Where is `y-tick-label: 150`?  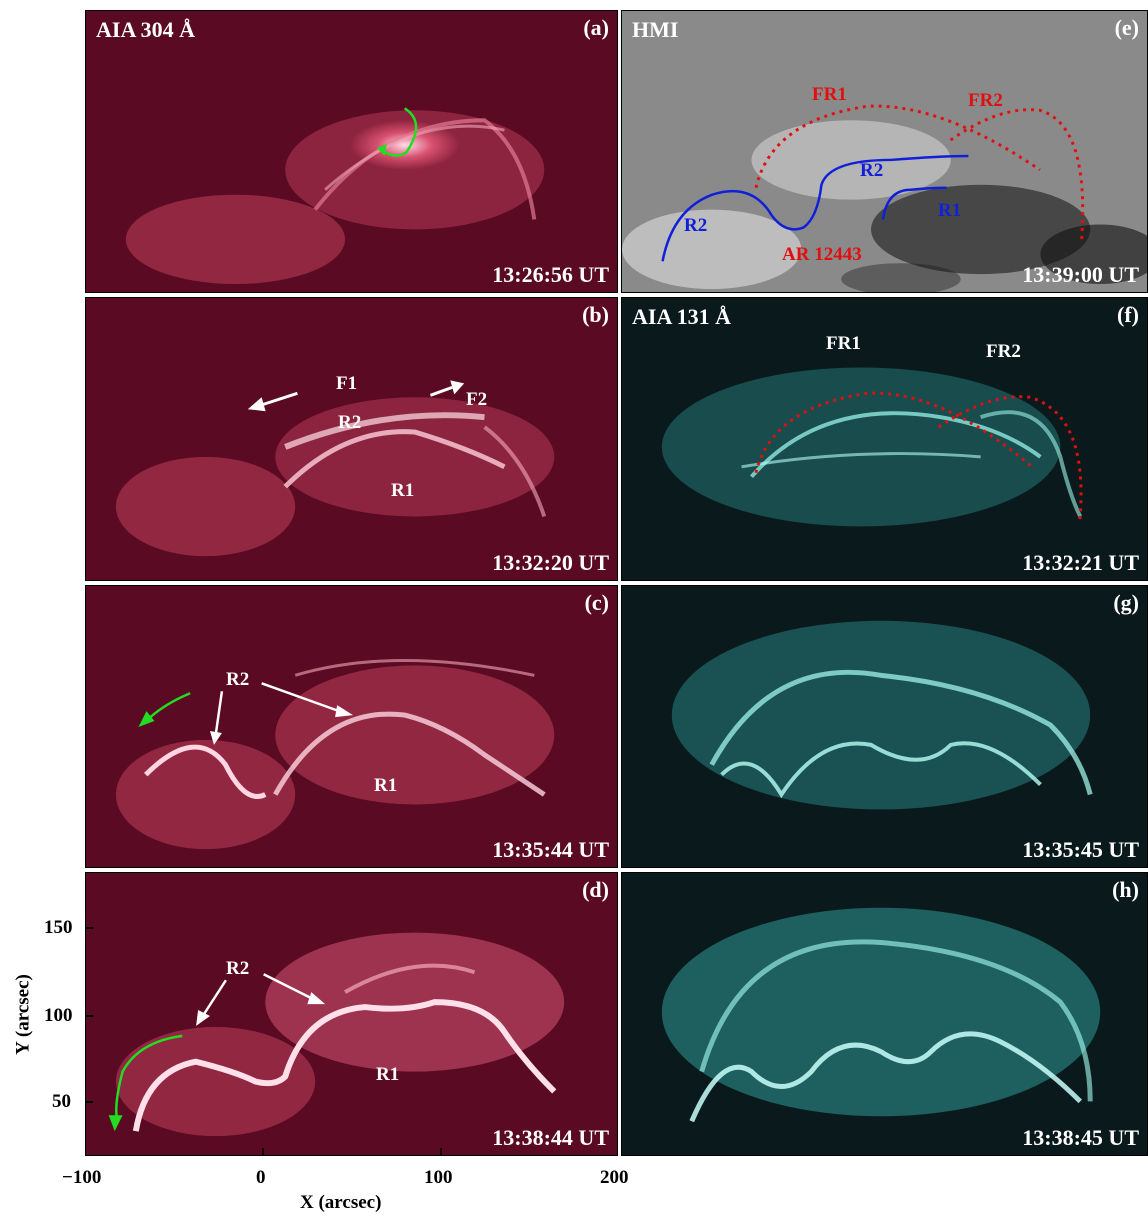 y-tick-label: 150 is located at coordinates (58, 927).